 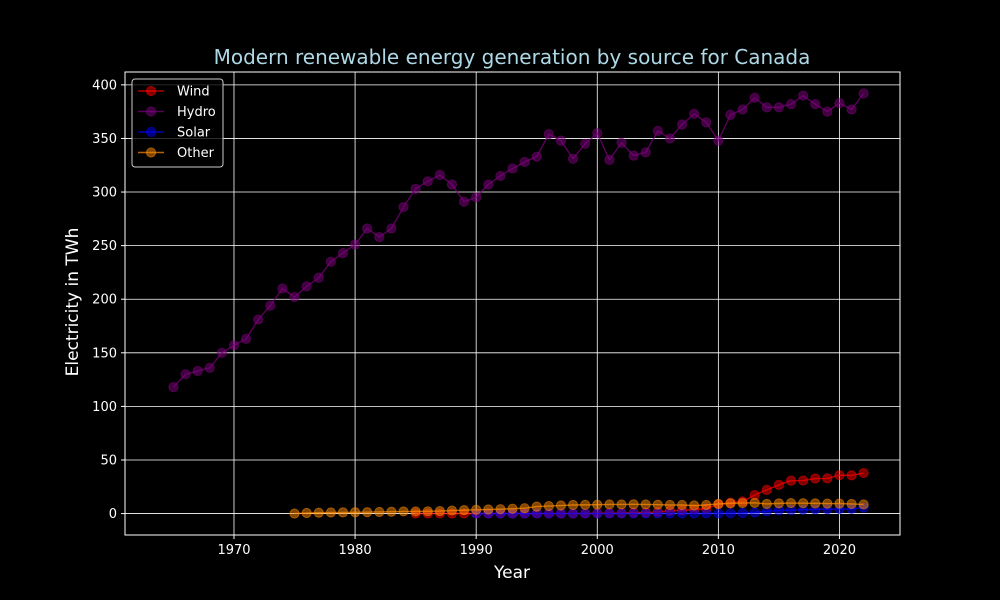 I want to click on y-tick-label: 250, so click(x=104, y=246).